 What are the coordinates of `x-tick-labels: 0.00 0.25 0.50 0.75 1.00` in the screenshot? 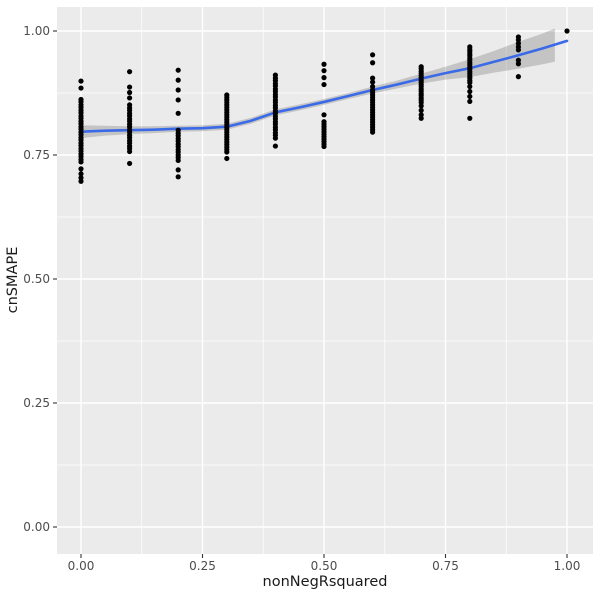 It's located at (324, 566).